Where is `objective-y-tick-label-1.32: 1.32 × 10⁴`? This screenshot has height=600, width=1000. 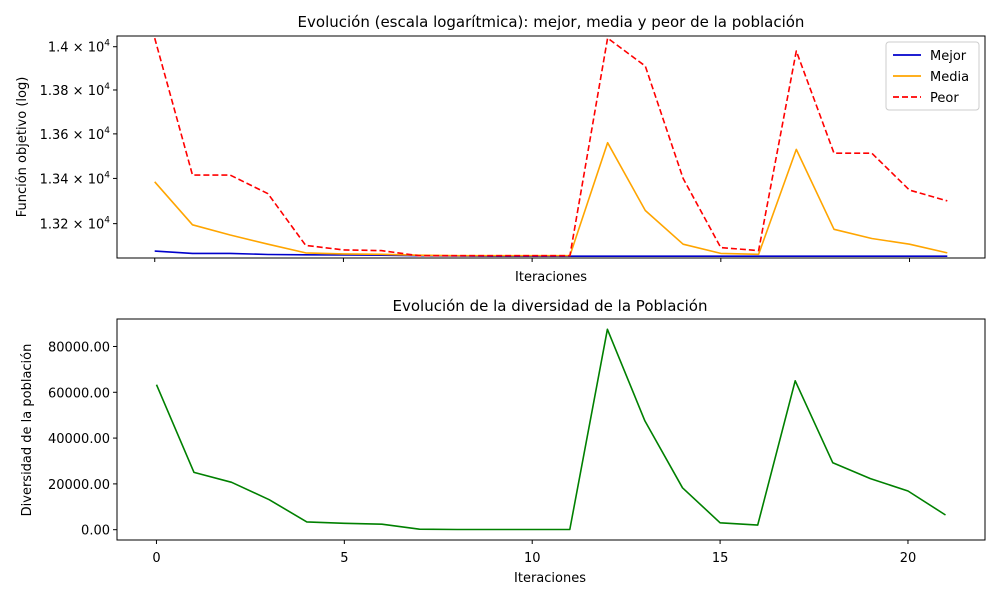
objective-y-tick-label-1.32: 1.32 × 10⁴ is located at coordinates (75, 224).